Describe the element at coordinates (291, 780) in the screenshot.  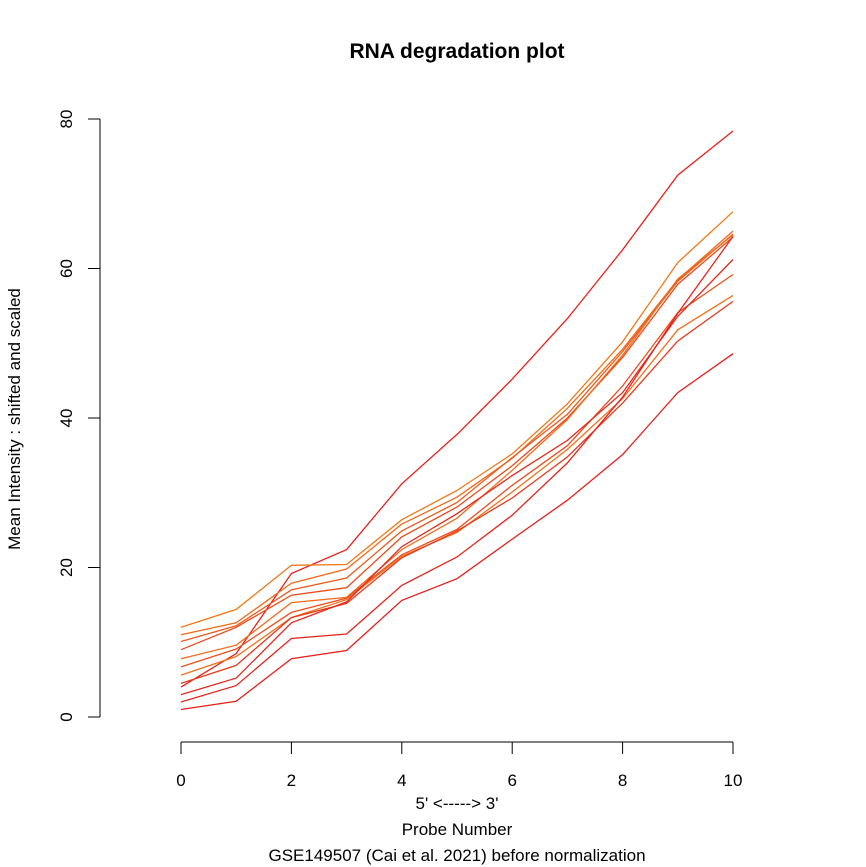
I see `x-tick-label: 2` at that location.